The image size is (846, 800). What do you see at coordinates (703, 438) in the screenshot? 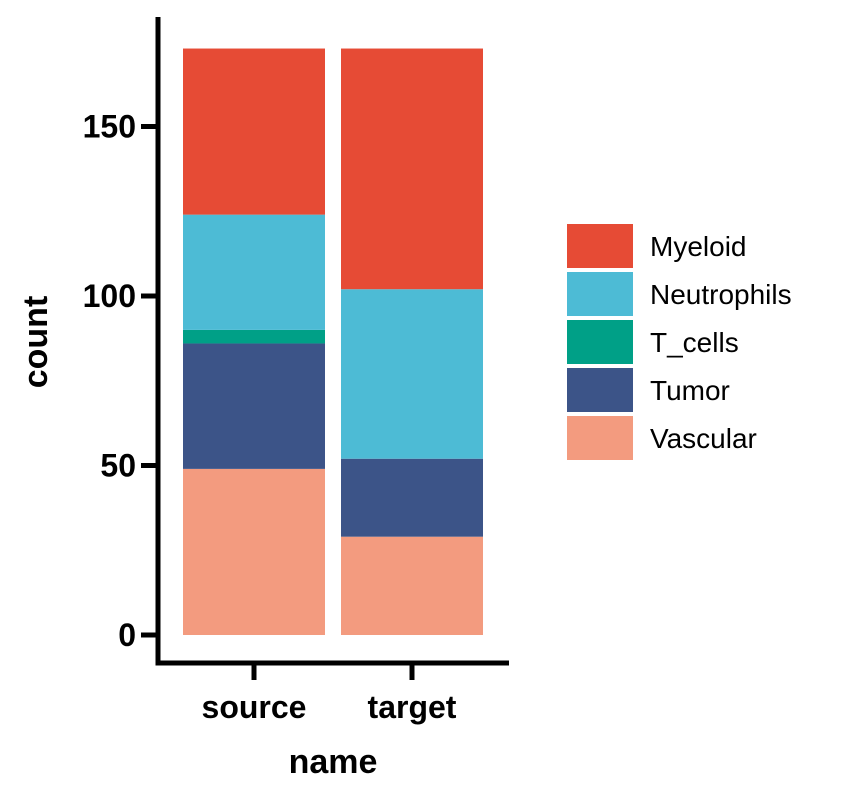
I see `legend-label-vascular: Vascular` at bounding box center [703, 438].